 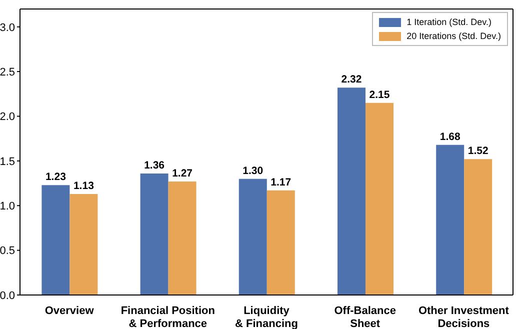 I want to click on data-label: 1.27, so click(x=182, y=173).